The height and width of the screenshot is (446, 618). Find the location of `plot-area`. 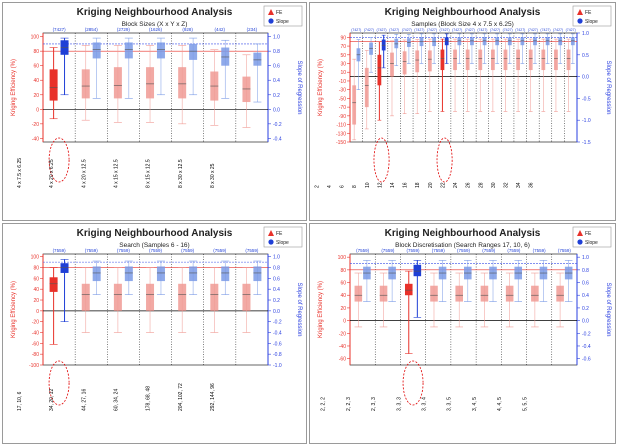

plot-area is located at coordinates (155, 87).